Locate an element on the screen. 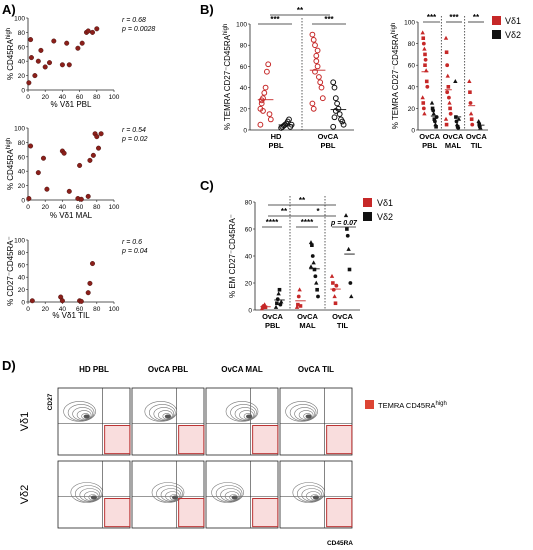 The height and width of the screenshot is (550, 533). legend-swatch-vd2 is located at coordinates (367, 216).